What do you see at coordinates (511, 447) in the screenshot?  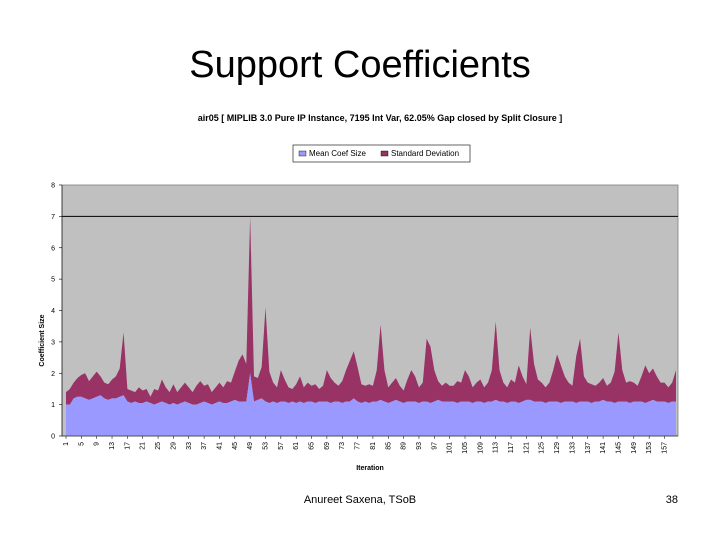 I see `x-tick-label: 117` at bounding box center [511, 447].